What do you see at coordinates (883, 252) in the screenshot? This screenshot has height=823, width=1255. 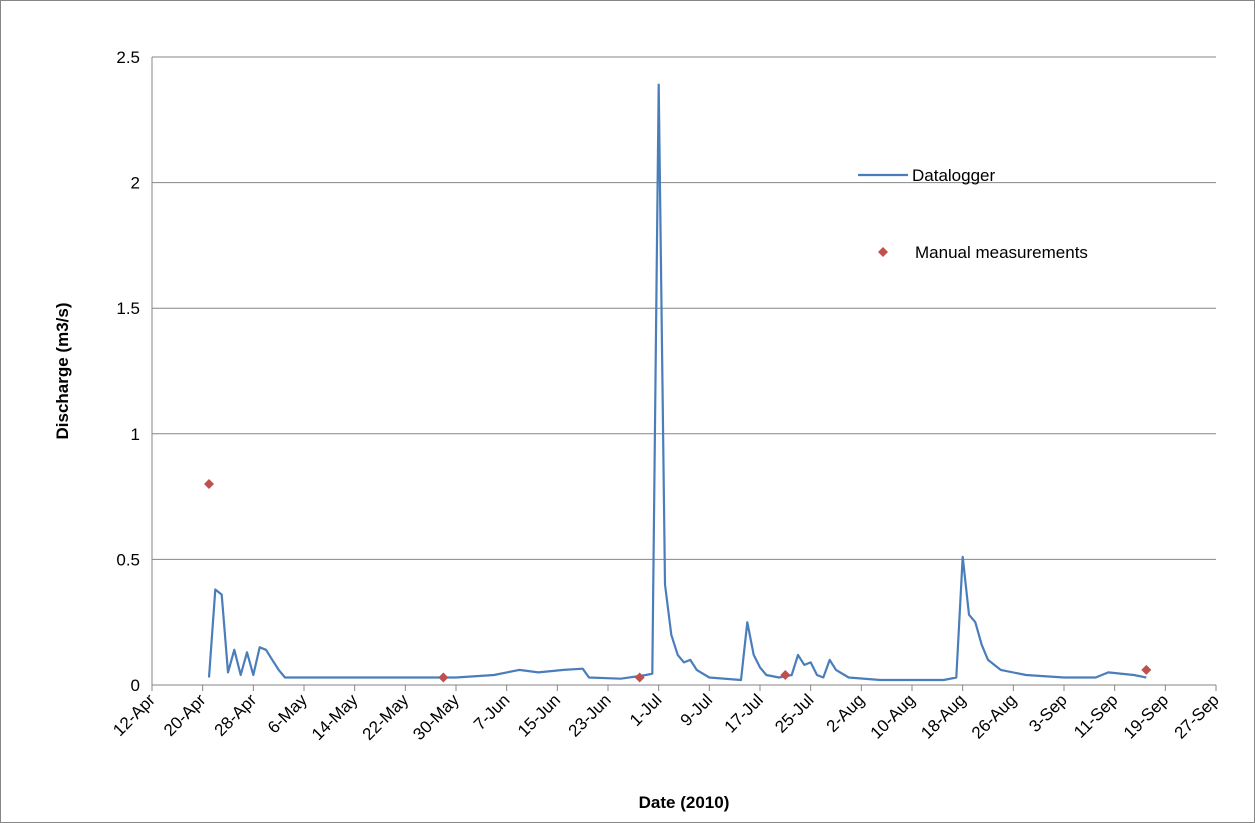 I see `legend-marker` at bounding box center [883, 252].